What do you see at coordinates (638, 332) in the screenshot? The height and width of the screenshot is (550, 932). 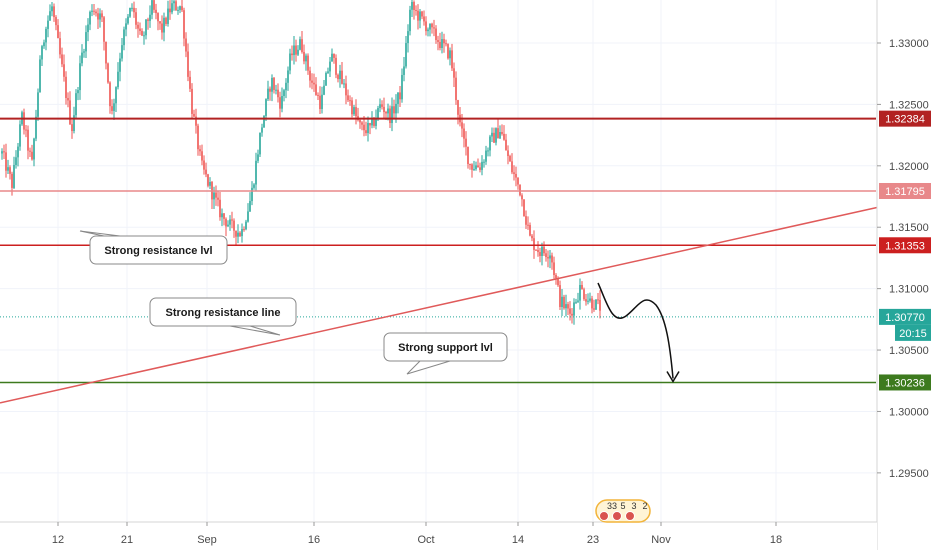 I see `projection-layer` at bounding box center [638, 332].